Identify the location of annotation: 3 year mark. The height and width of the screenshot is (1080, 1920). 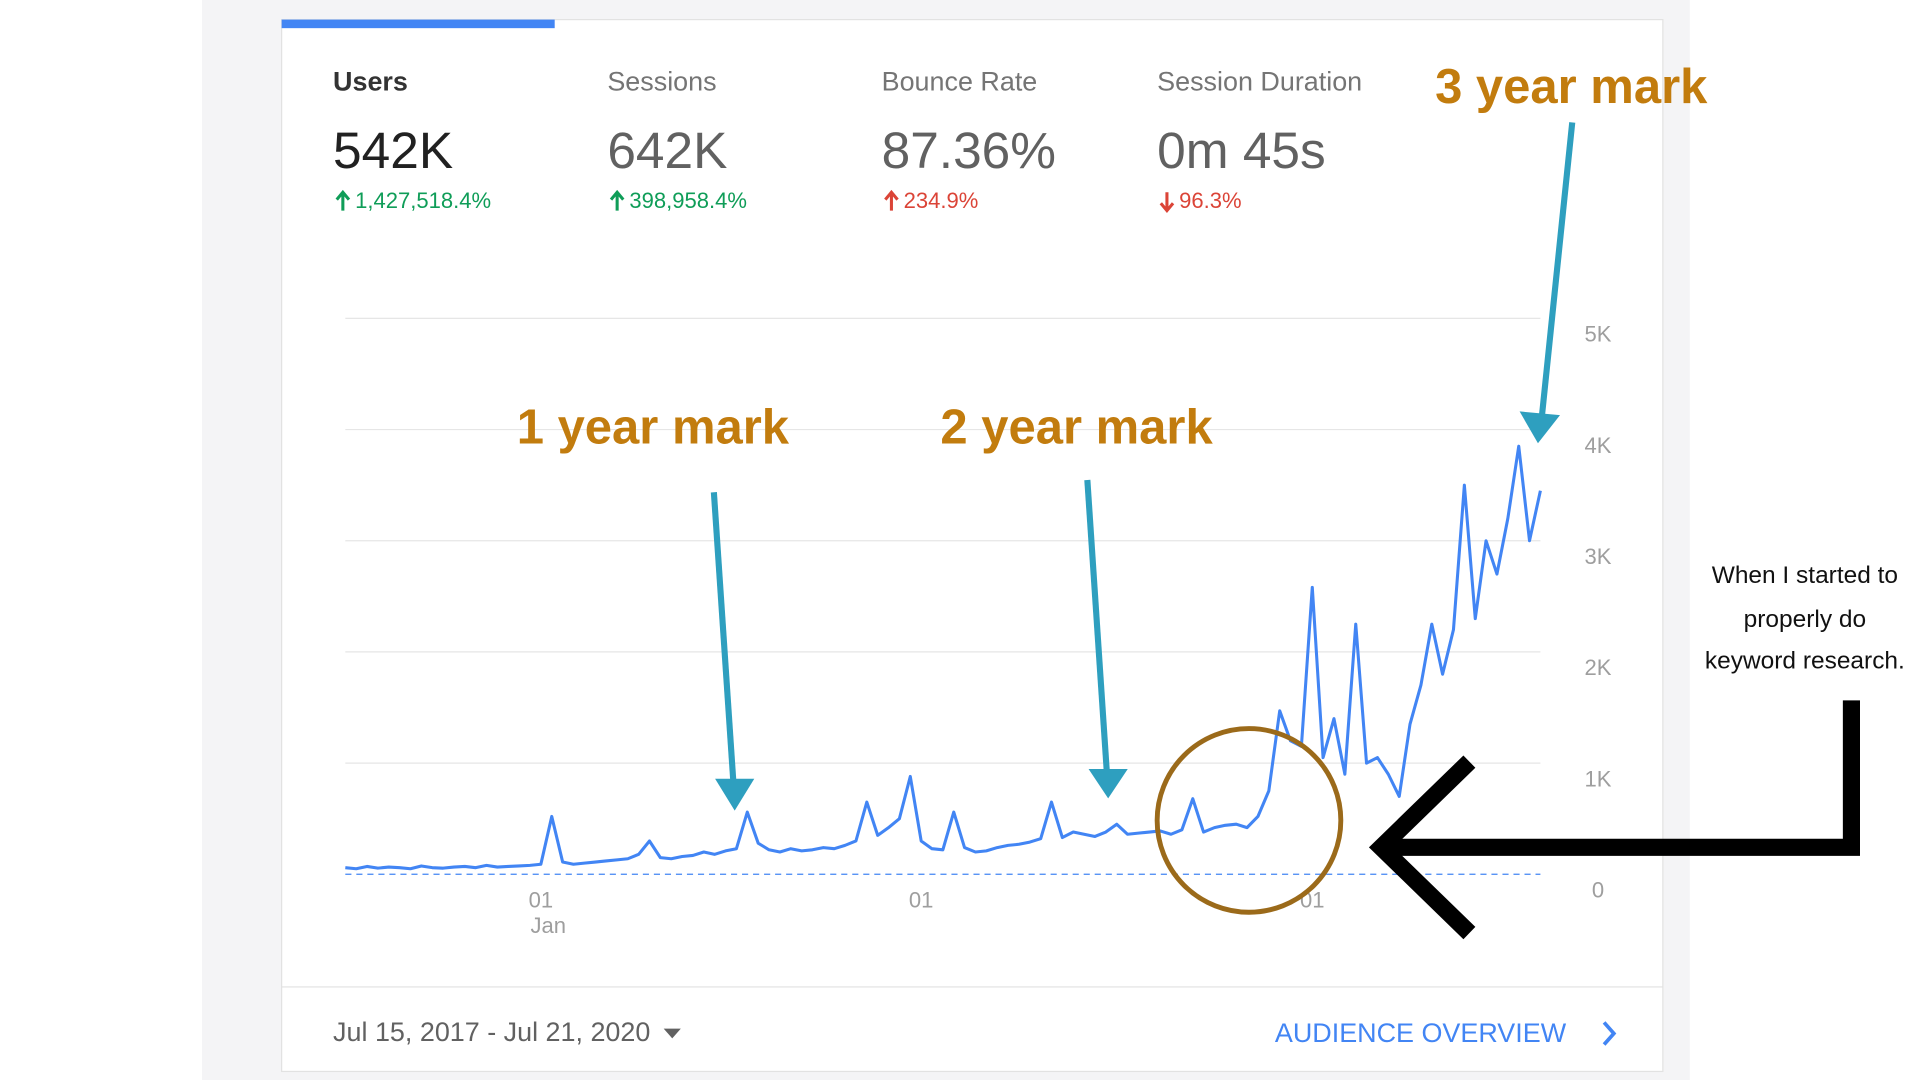
(1571, 87).